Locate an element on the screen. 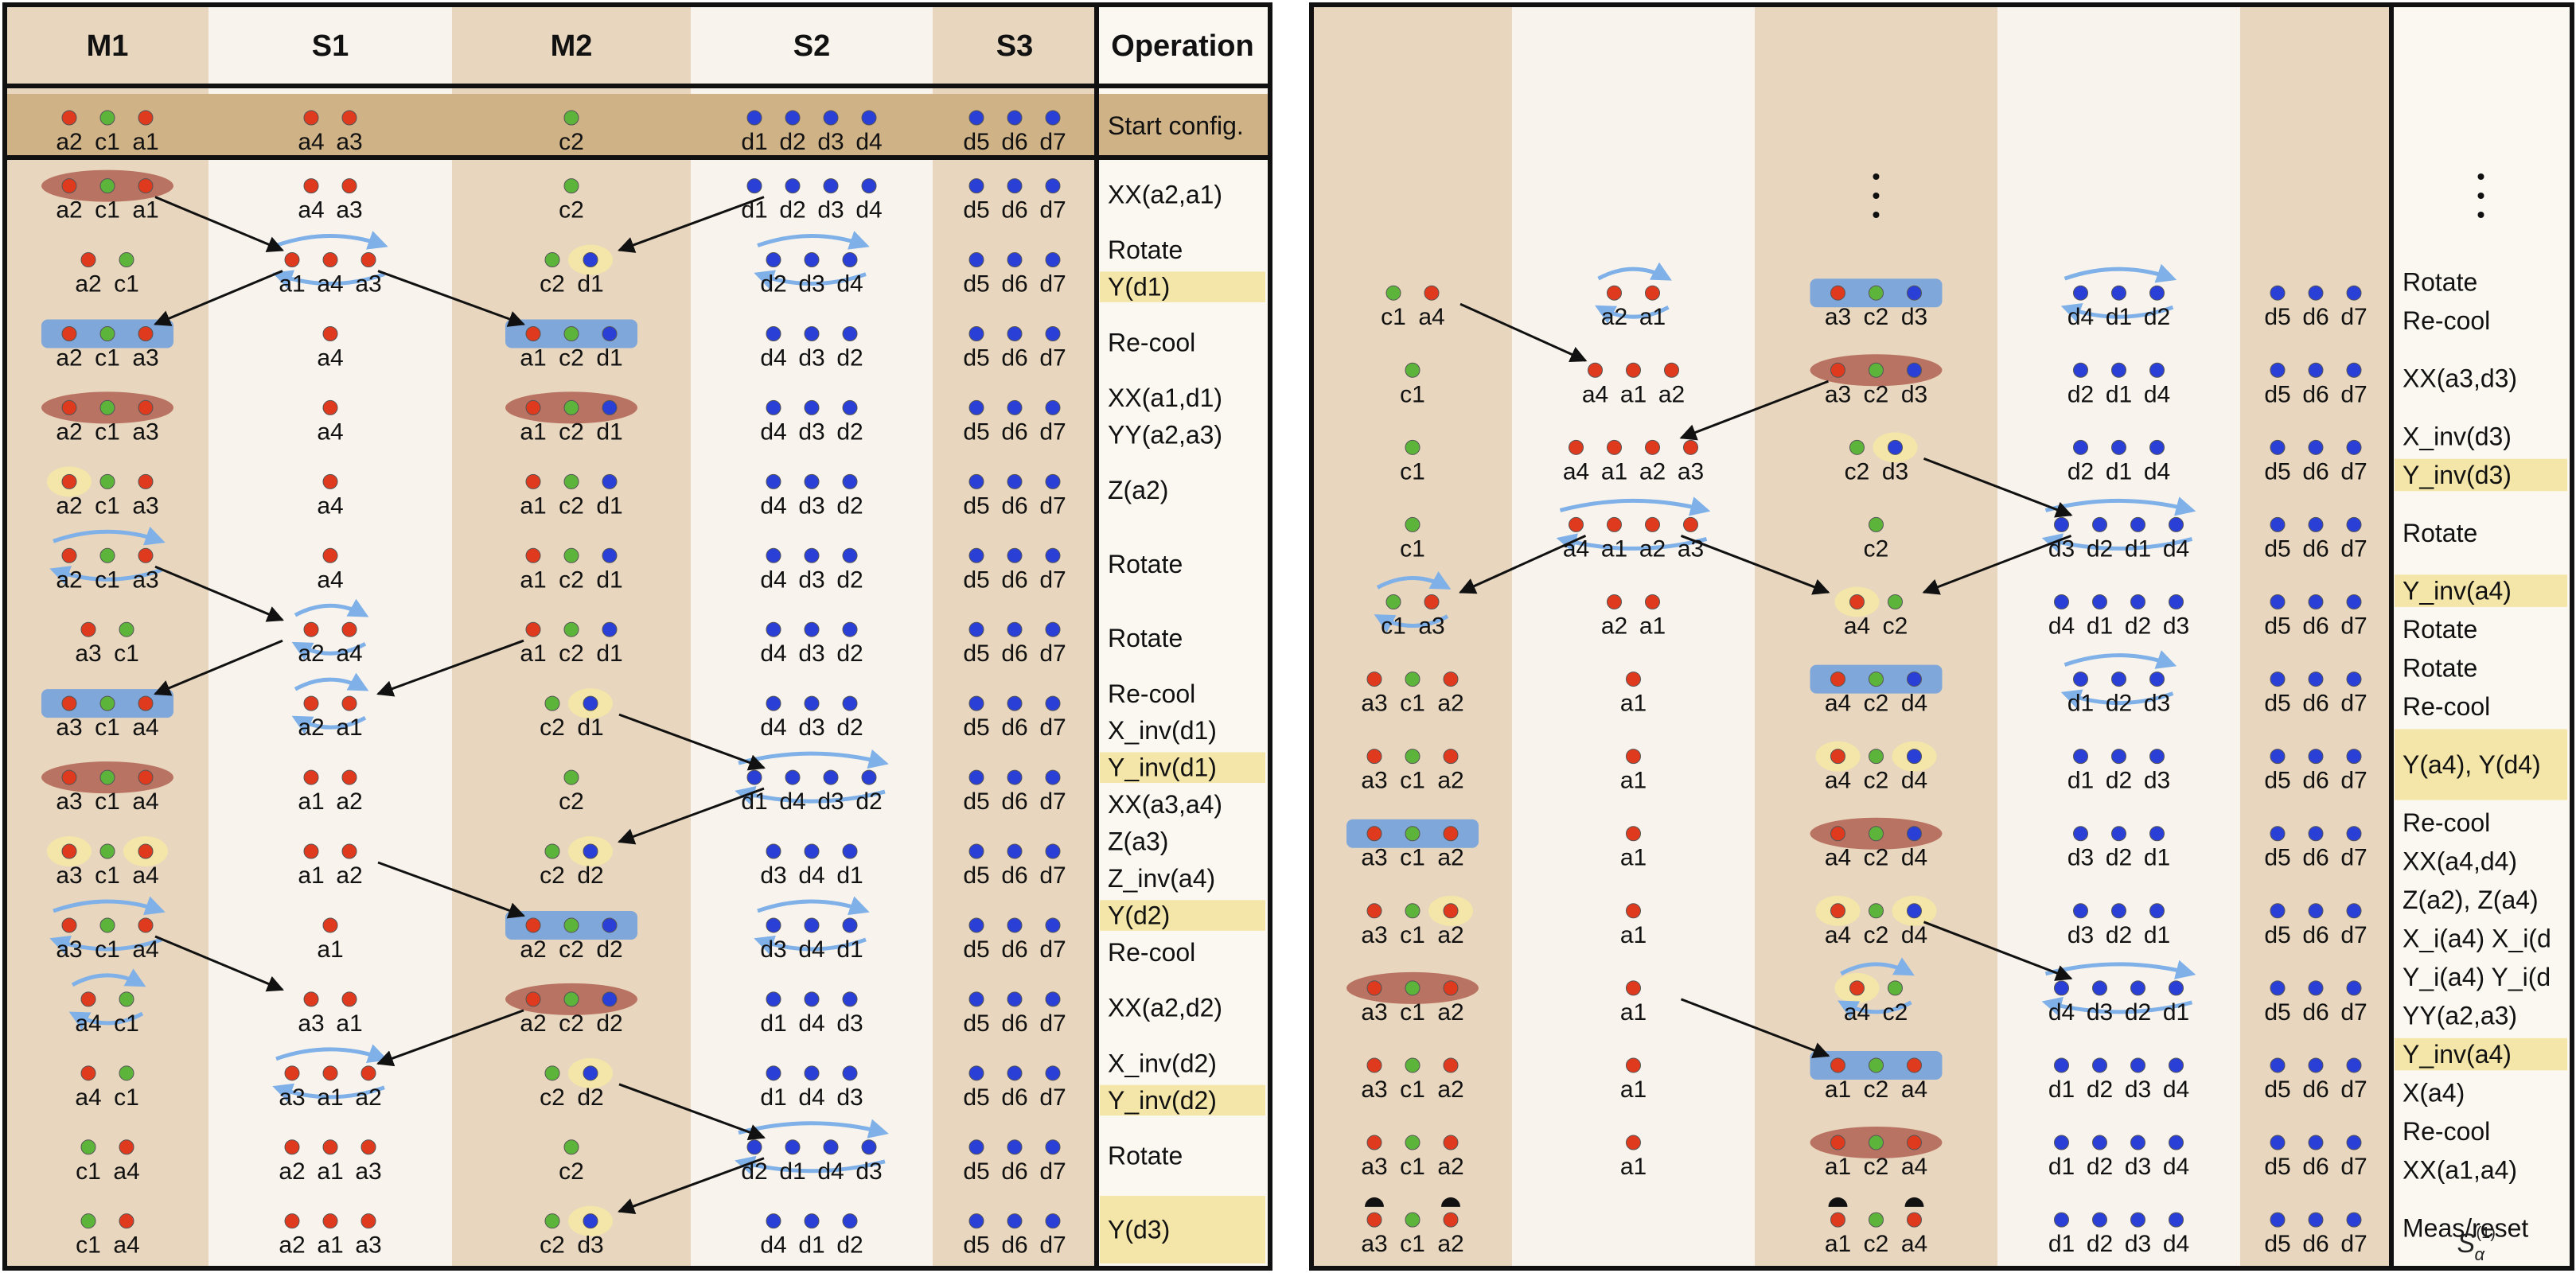 This screenshot has width=2576, height=1273. start-config-band is located at coordinates (637, 126).